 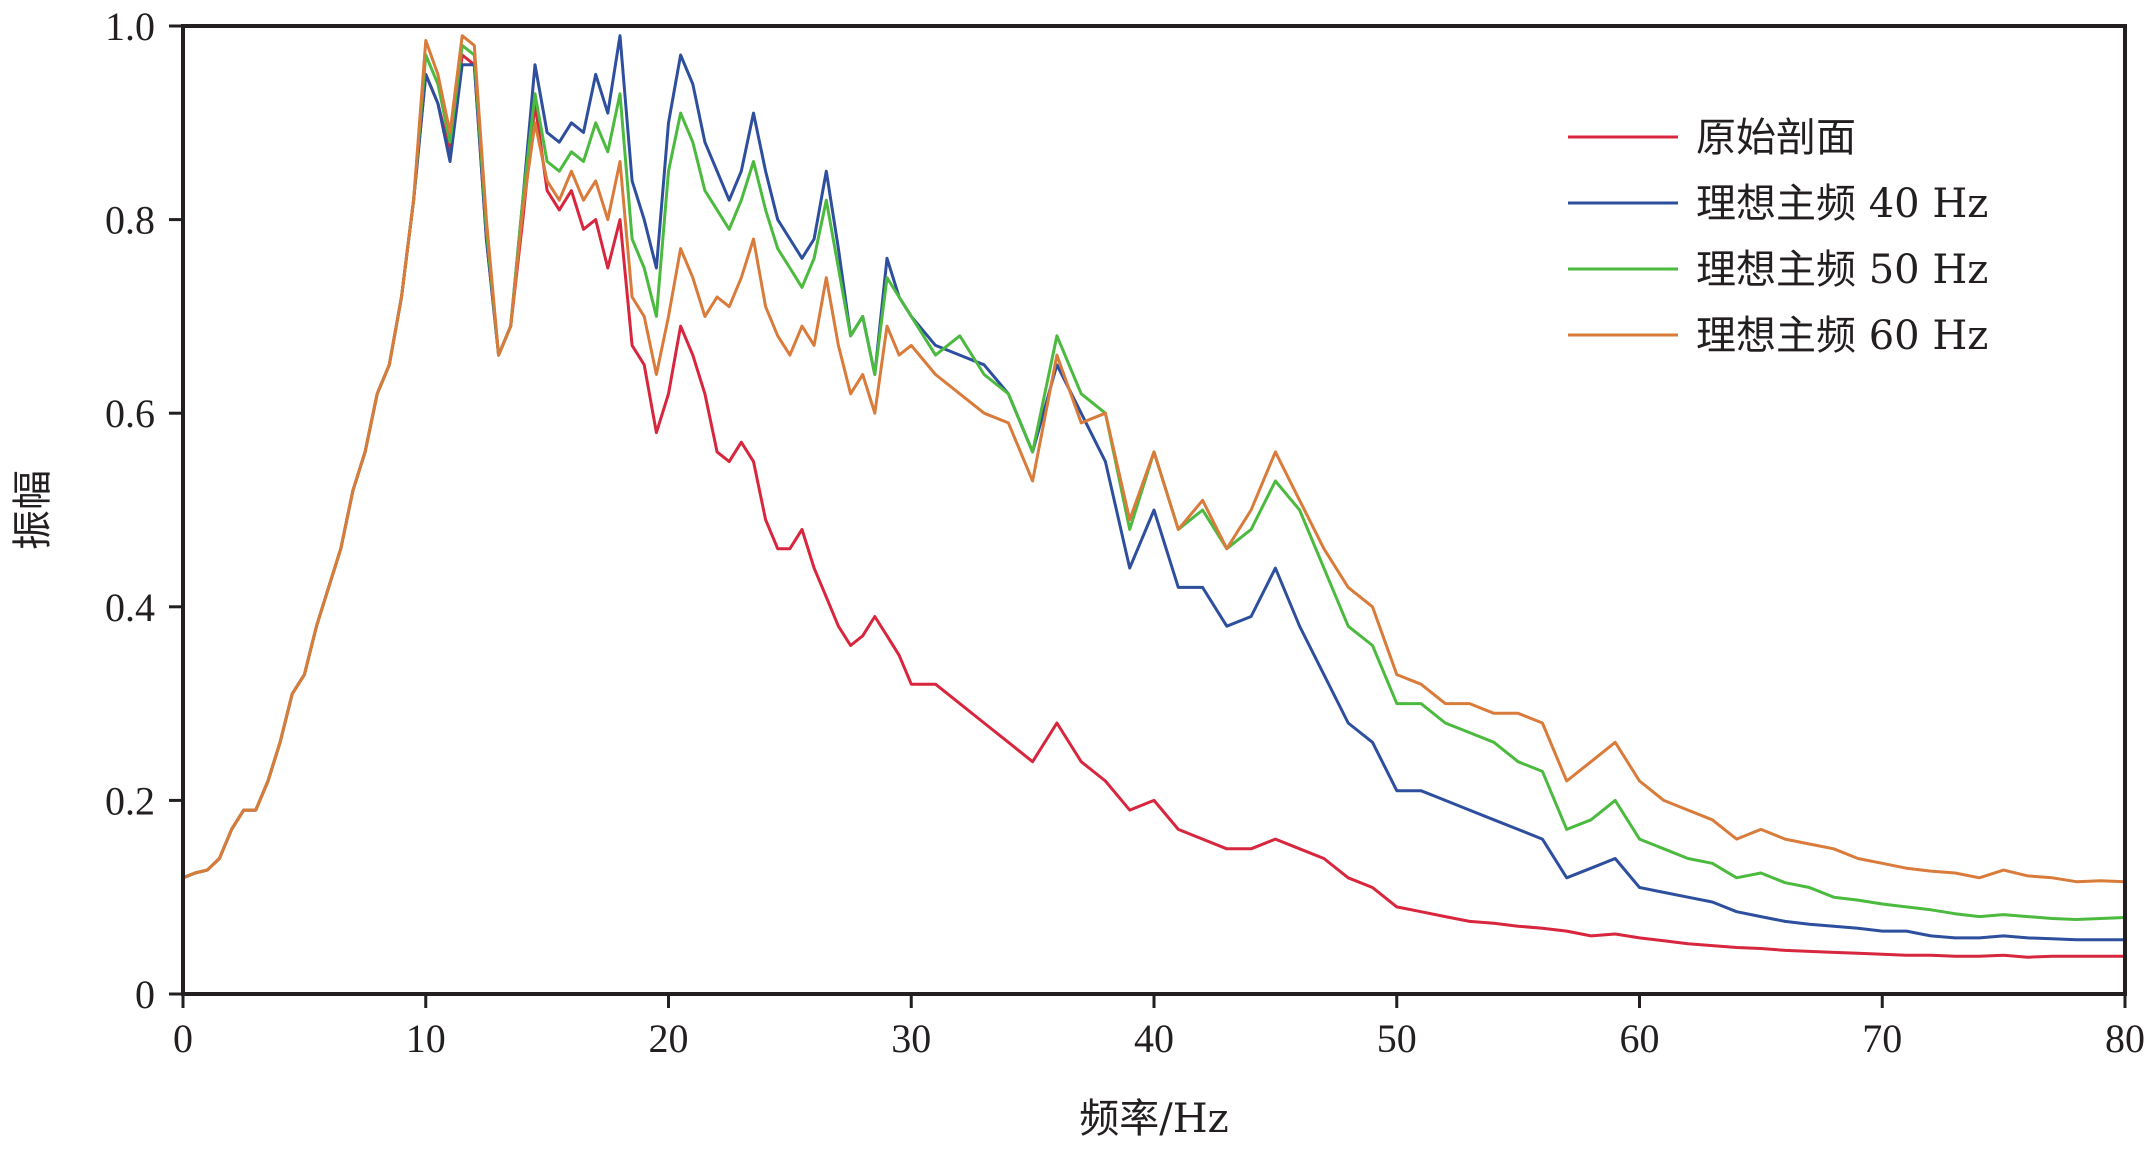 I want to click on x-tick-label: 20, so click(x=669, y=1038).